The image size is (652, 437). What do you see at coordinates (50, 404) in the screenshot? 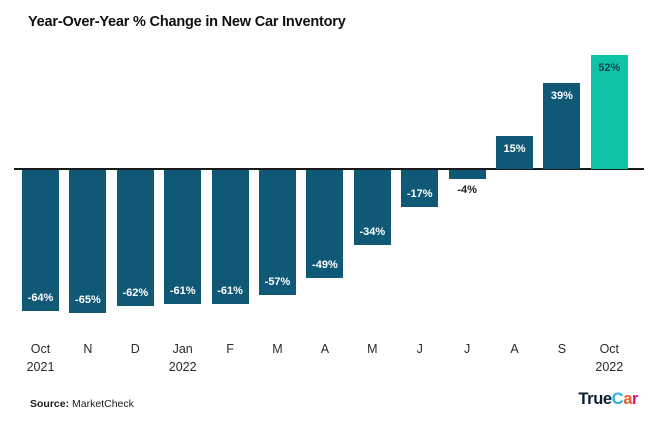
I see `source-label: Source:` at bounding box center [50, 404].